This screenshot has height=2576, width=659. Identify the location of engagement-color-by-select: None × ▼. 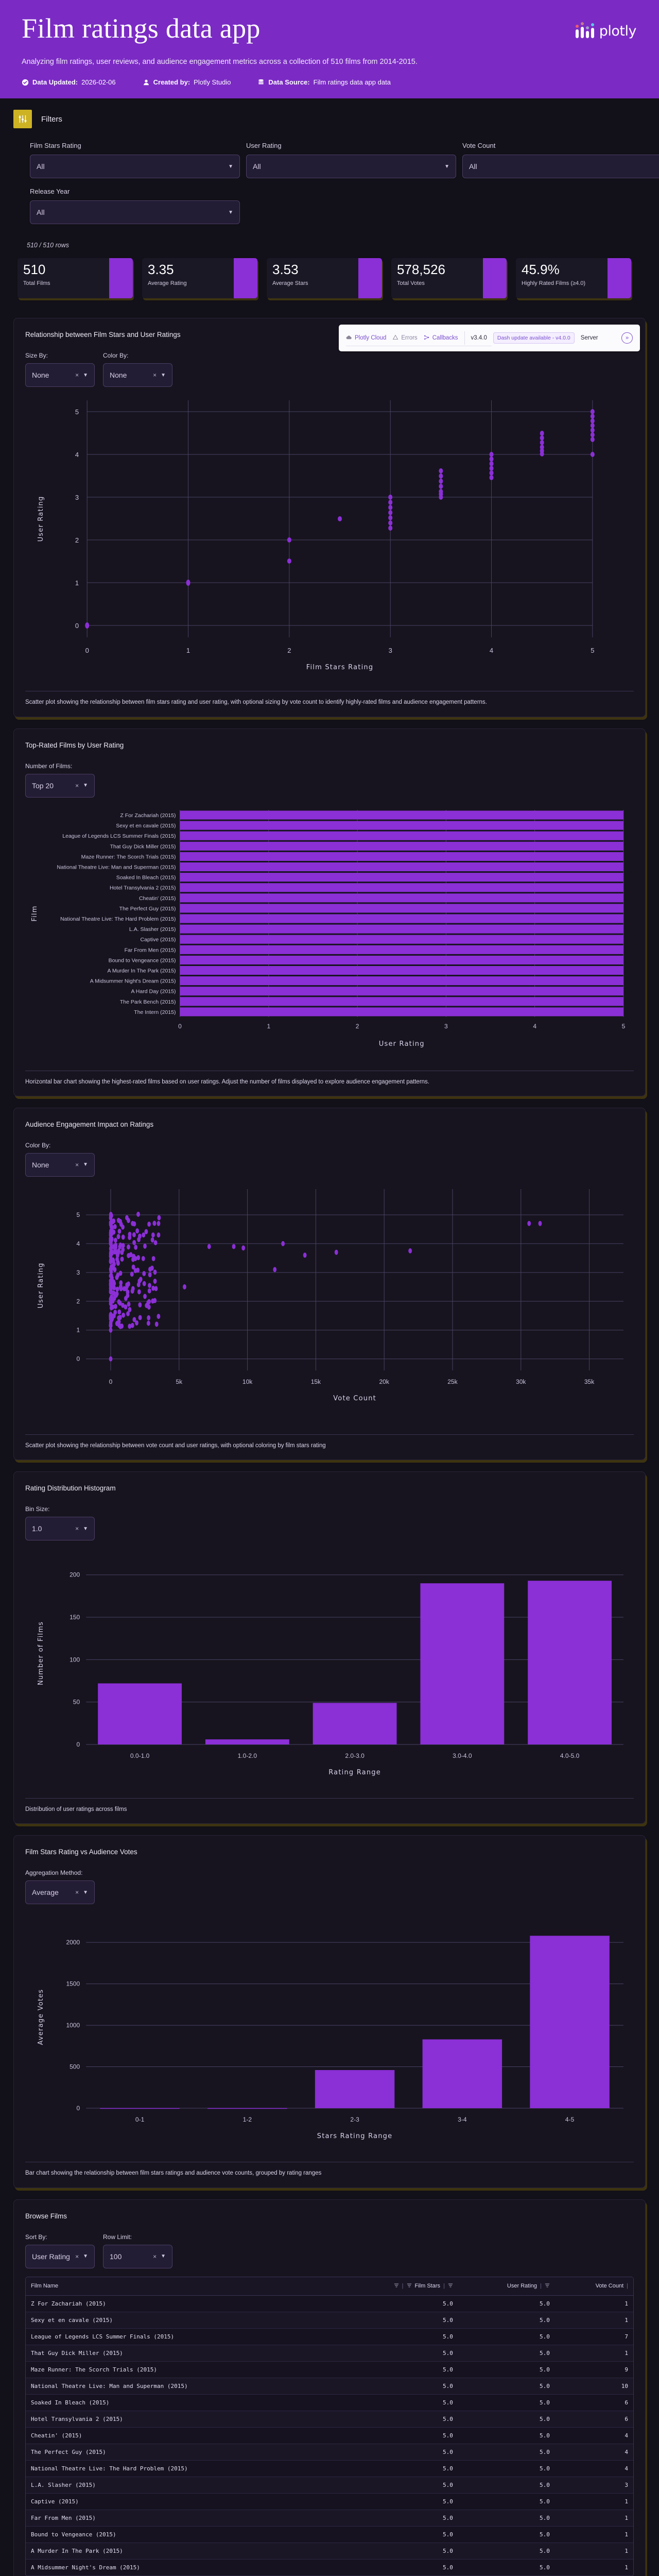
(60, 1165).